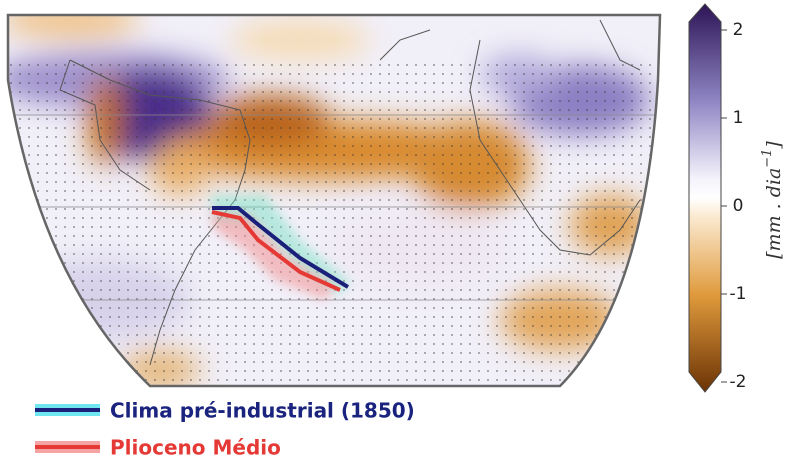 This screenshot has height=467, width=800. Describe the element at coordinates (280, 247) in the screenshot. I see `convergence-zones` at that location.